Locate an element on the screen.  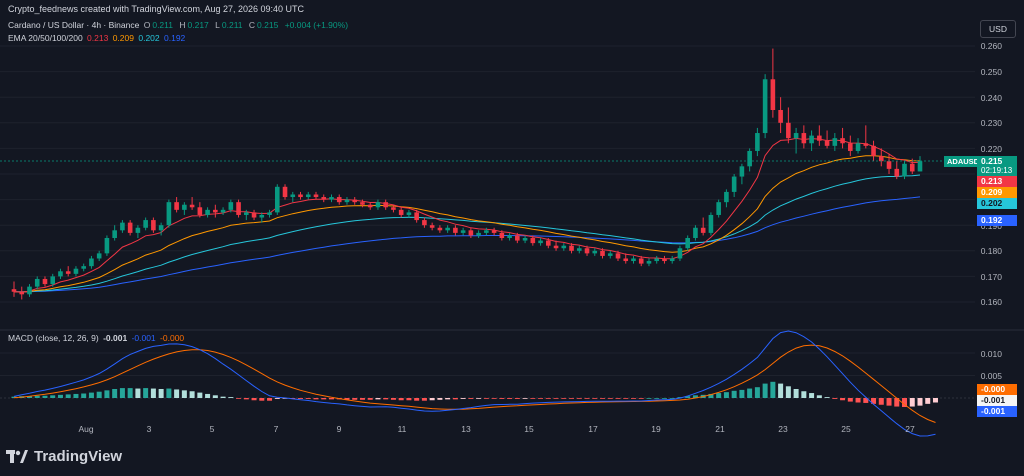
macd-signal-tag: -0.000 is located at coordinates (997, 389).